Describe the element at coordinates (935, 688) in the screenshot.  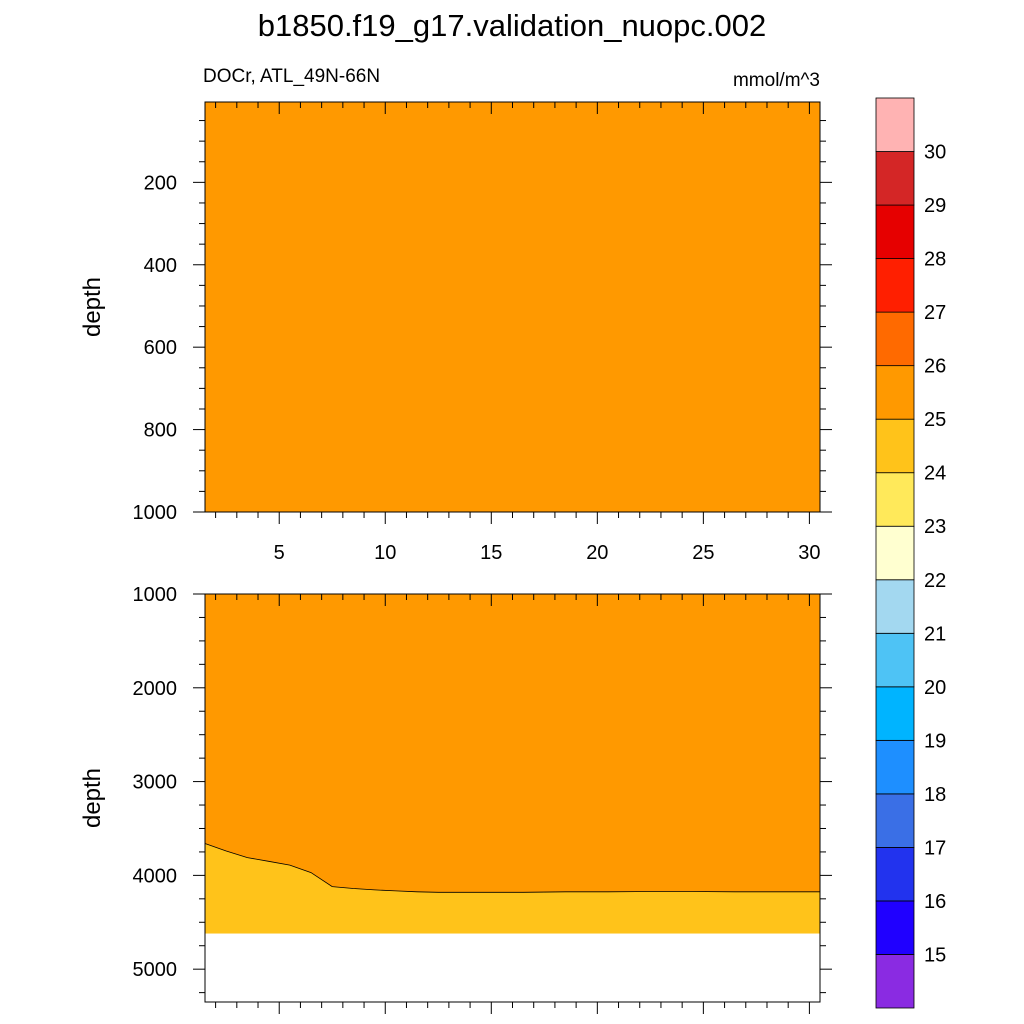
I see `colorbar-label: 20` at that location.